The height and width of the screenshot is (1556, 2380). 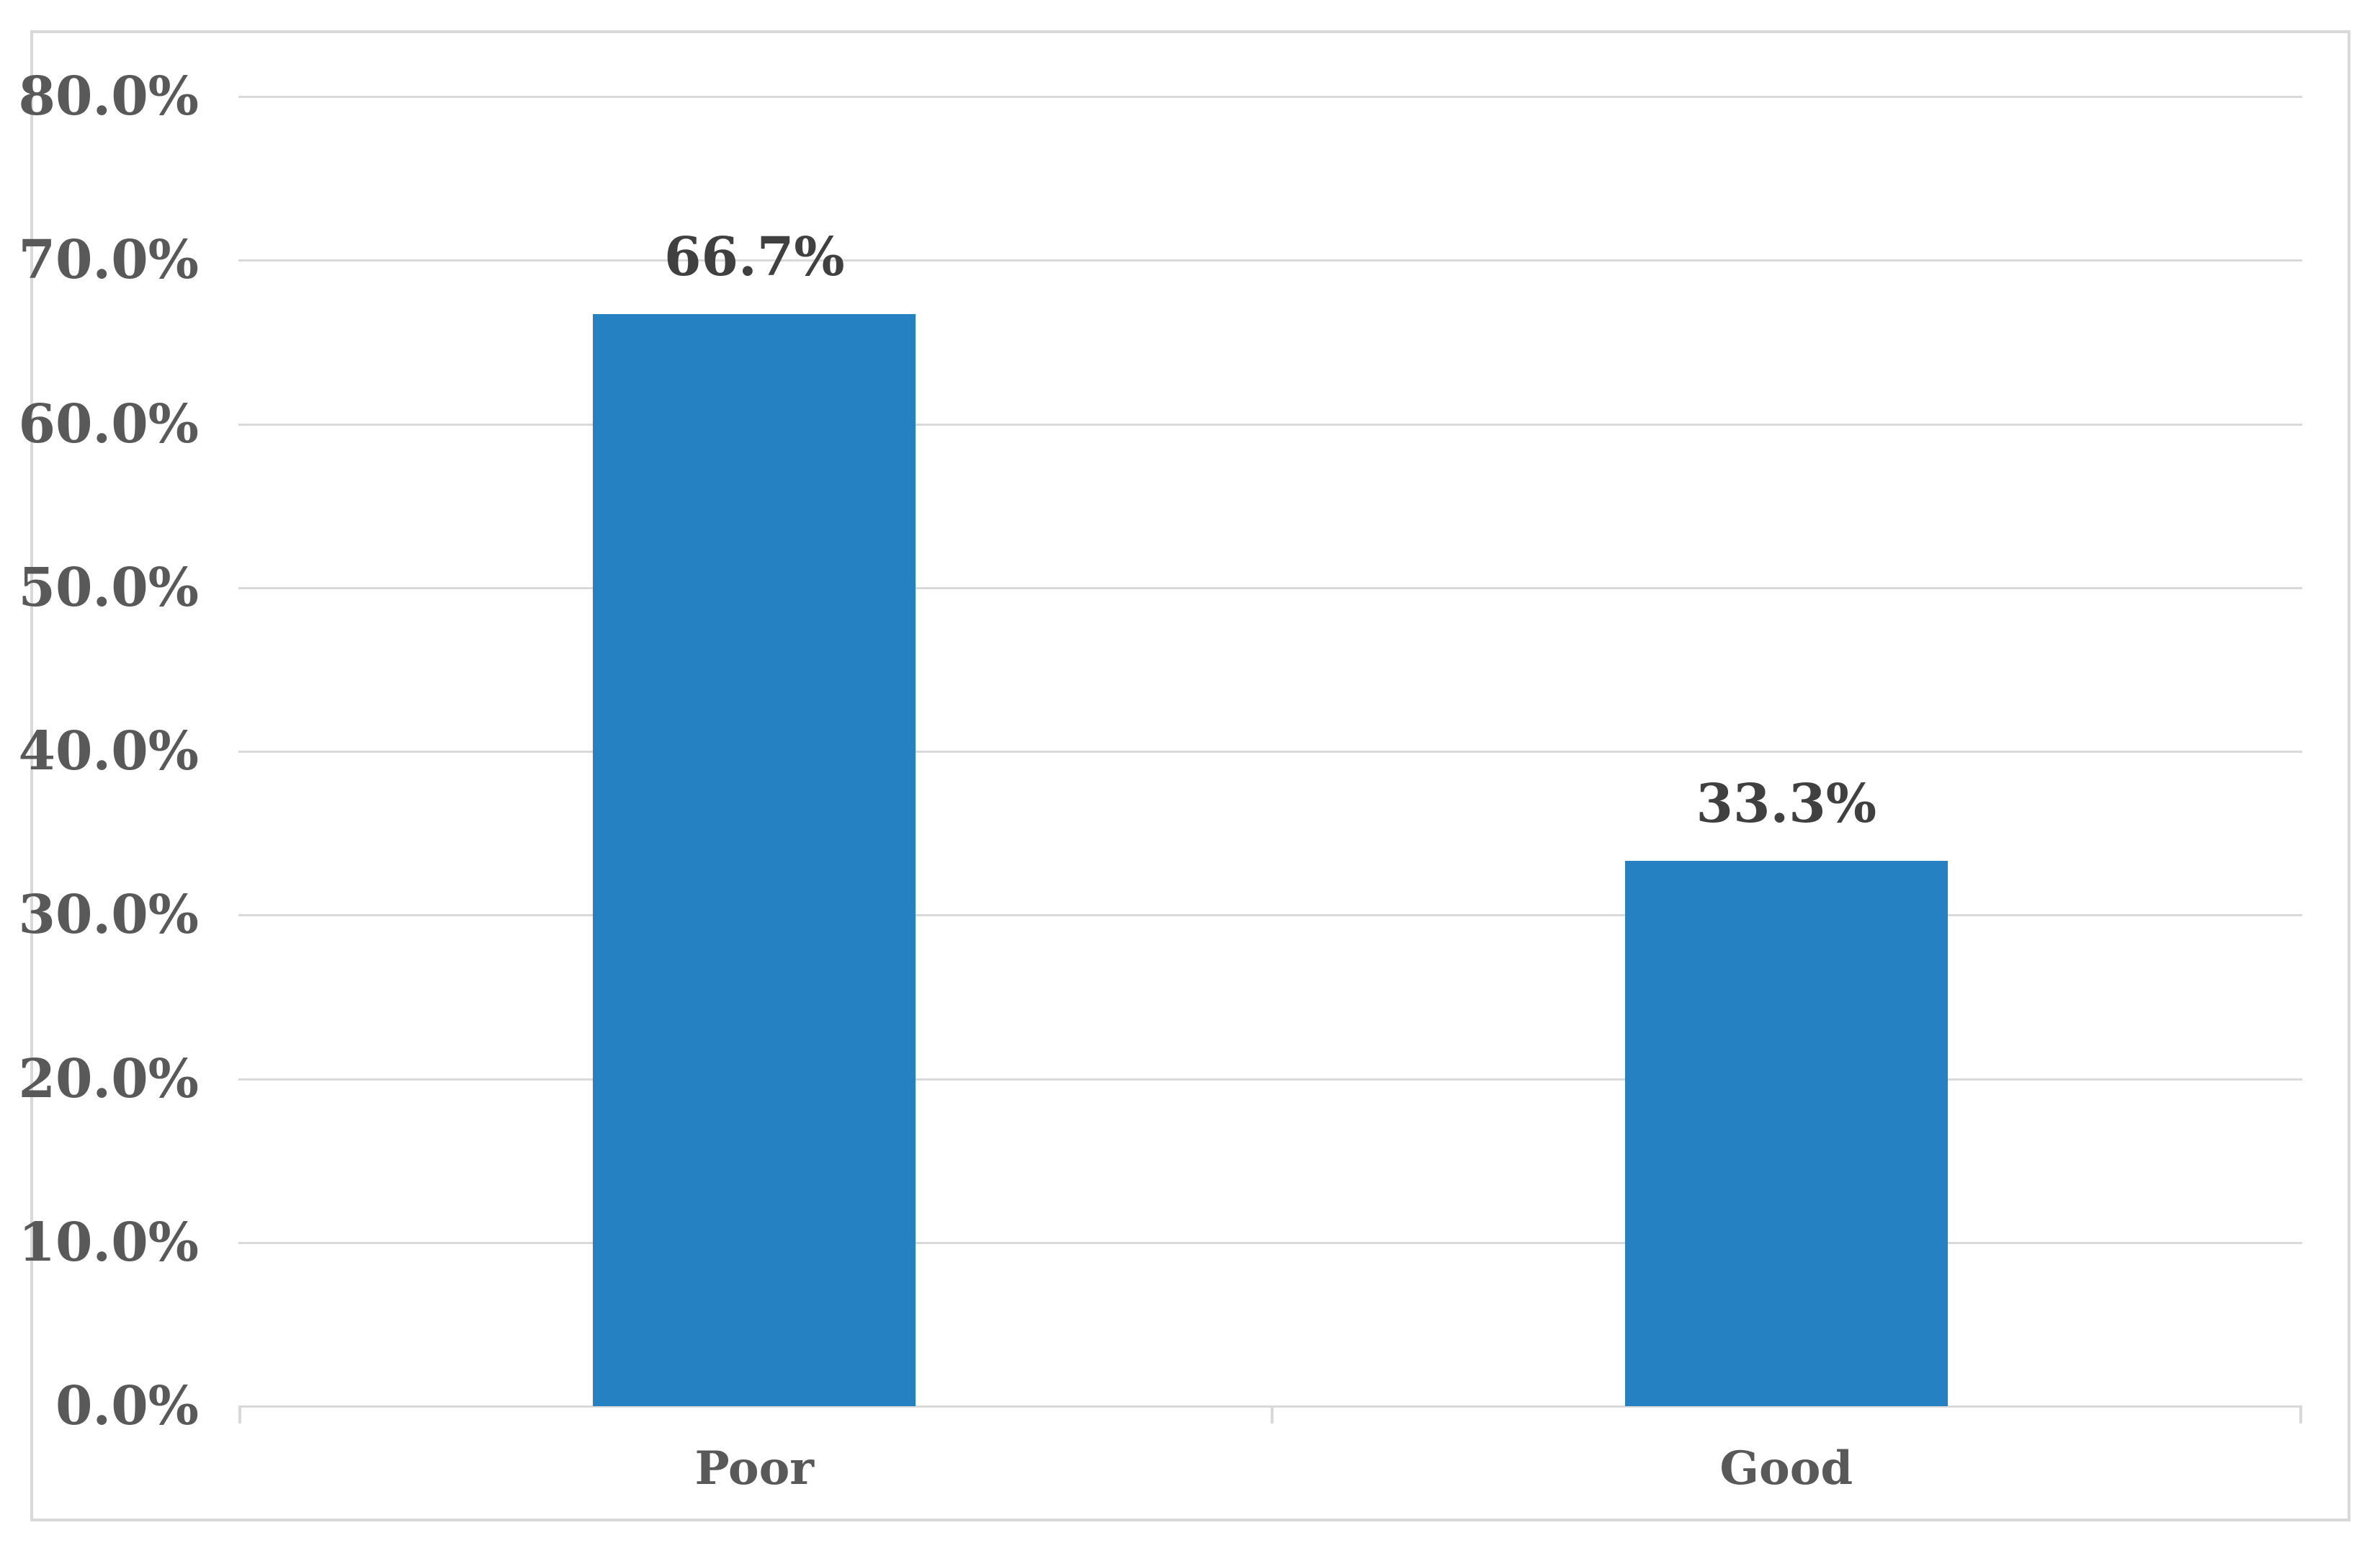 What do you see at coordinates (108, 915) in the screenshot?
I see `y-axis-tick-label: 30.0%` at bounding box center [108, 915].